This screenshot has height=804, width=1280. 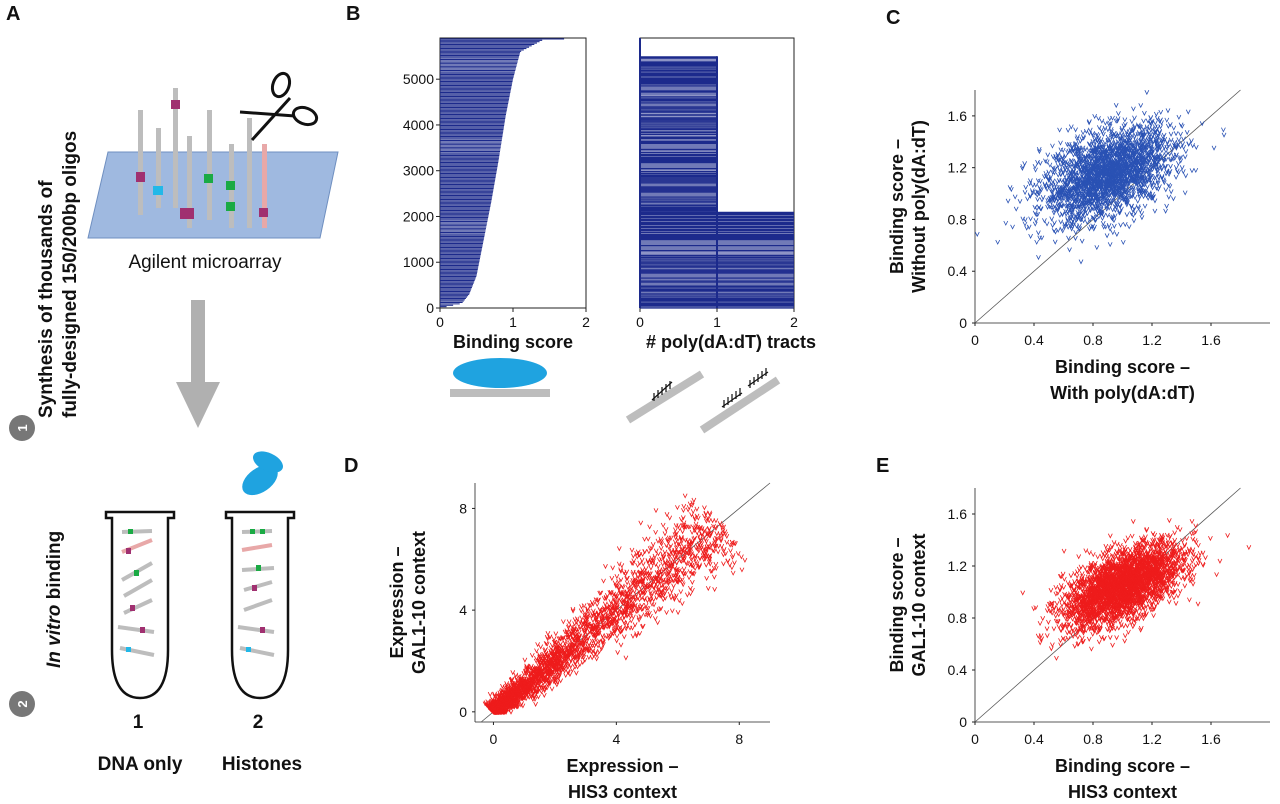 What do you see at coordinates (418, 216) in the screenshot?
I see `y-tick-label: 2000` at bounding box center [418, 216].